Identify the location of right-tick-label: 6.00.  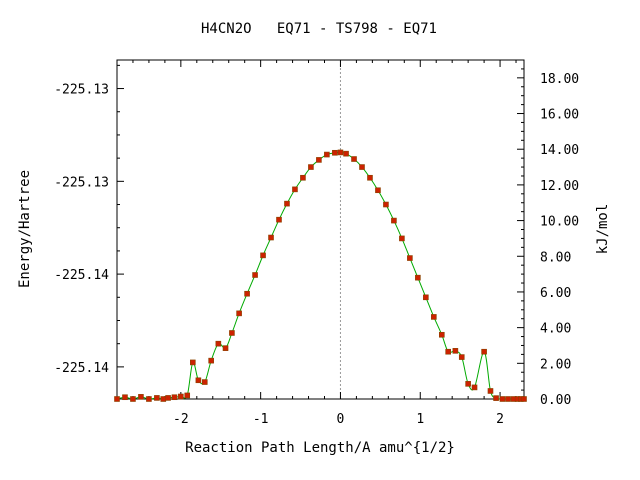
(555, 293).